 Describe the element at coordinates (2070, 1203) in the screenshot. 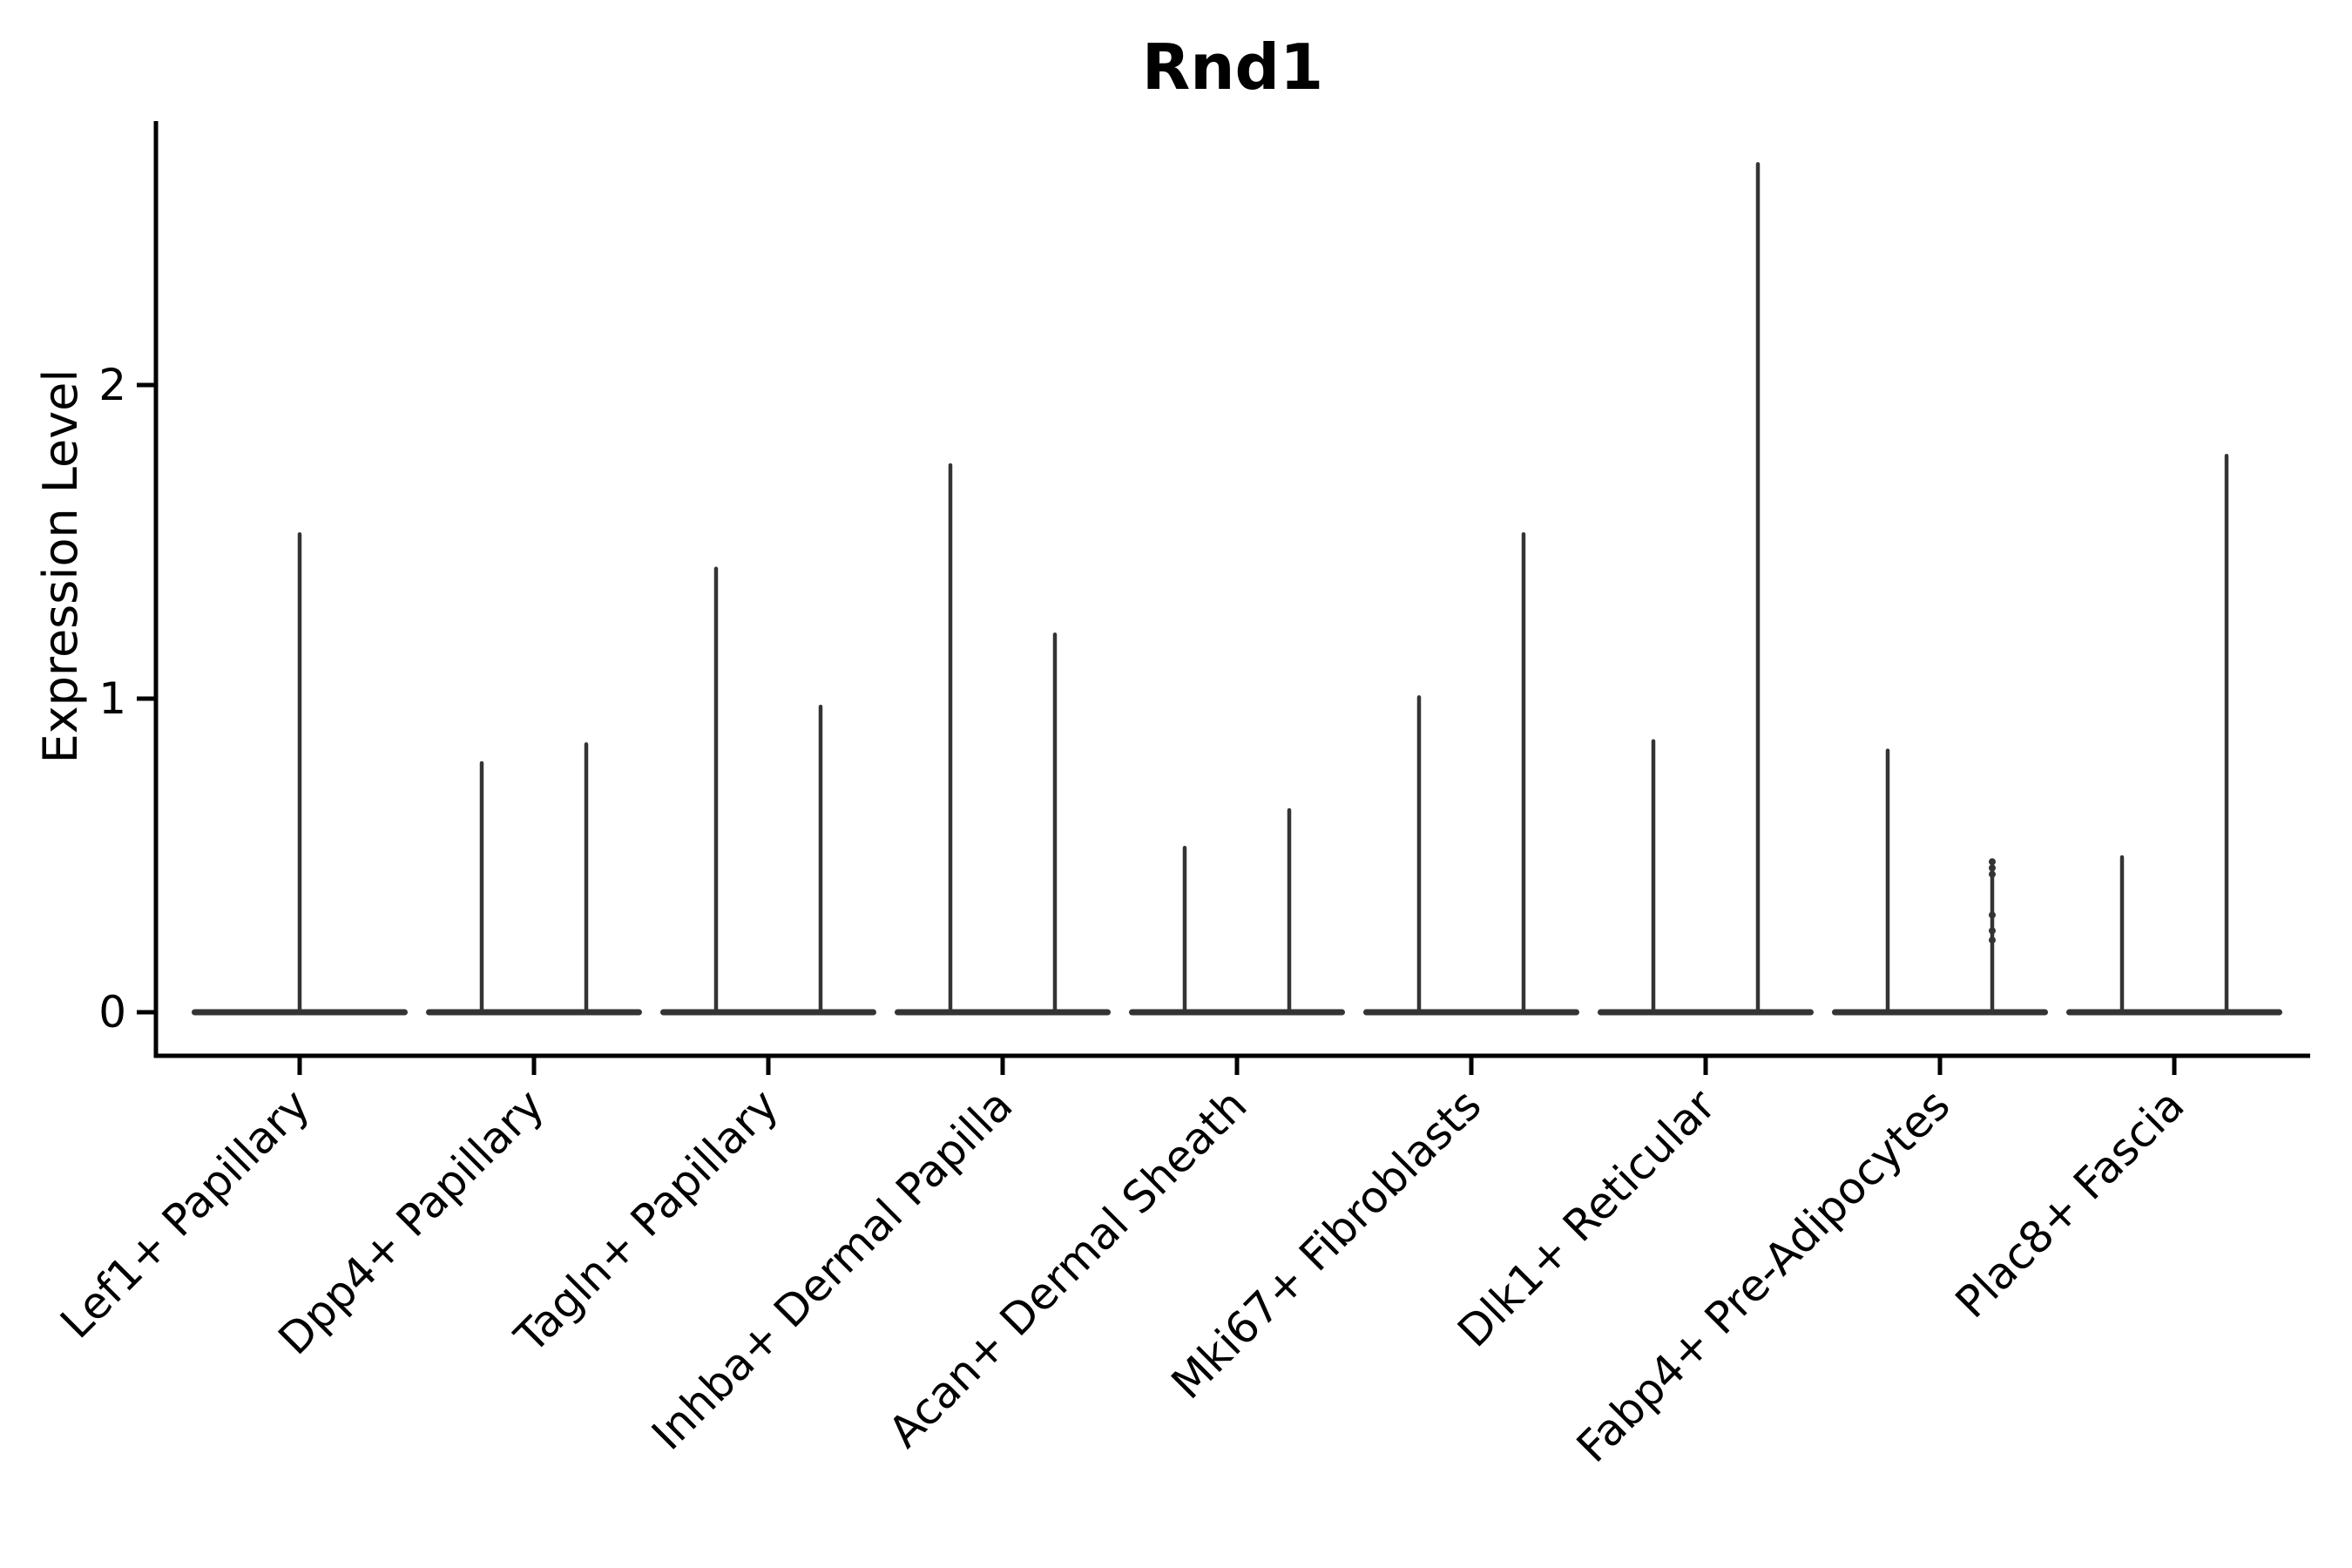

I see `x-tick-label: Plac8+ Fascia` at that location.